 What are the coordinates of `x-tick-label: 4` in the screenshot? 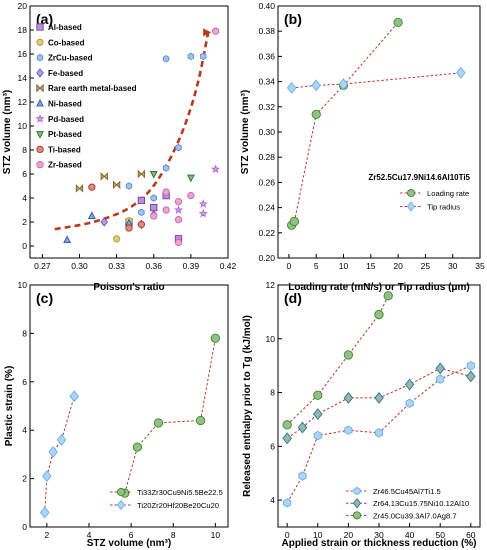 It's located at (89, 535).